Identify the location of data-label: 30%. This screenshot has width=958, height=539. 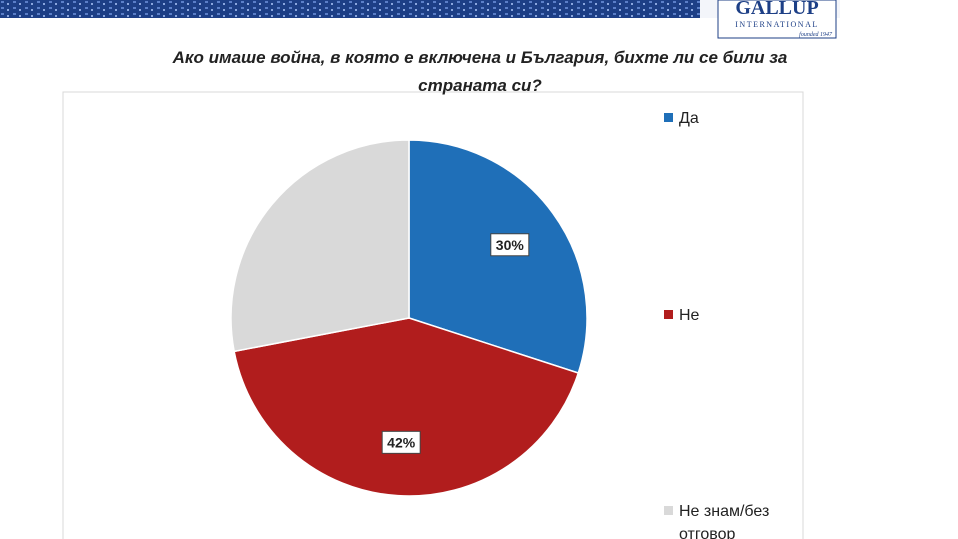
(510, 245).